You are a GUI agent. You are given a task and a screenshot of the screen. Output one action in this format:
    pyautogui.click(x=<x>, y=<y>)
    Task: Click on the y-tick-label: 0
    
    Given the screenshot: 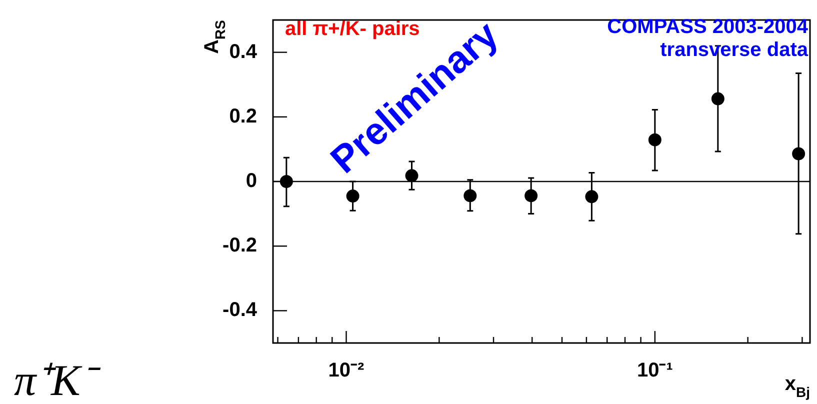 What is the action you would take?
    pyautogui.click(x=251, y=181)
    